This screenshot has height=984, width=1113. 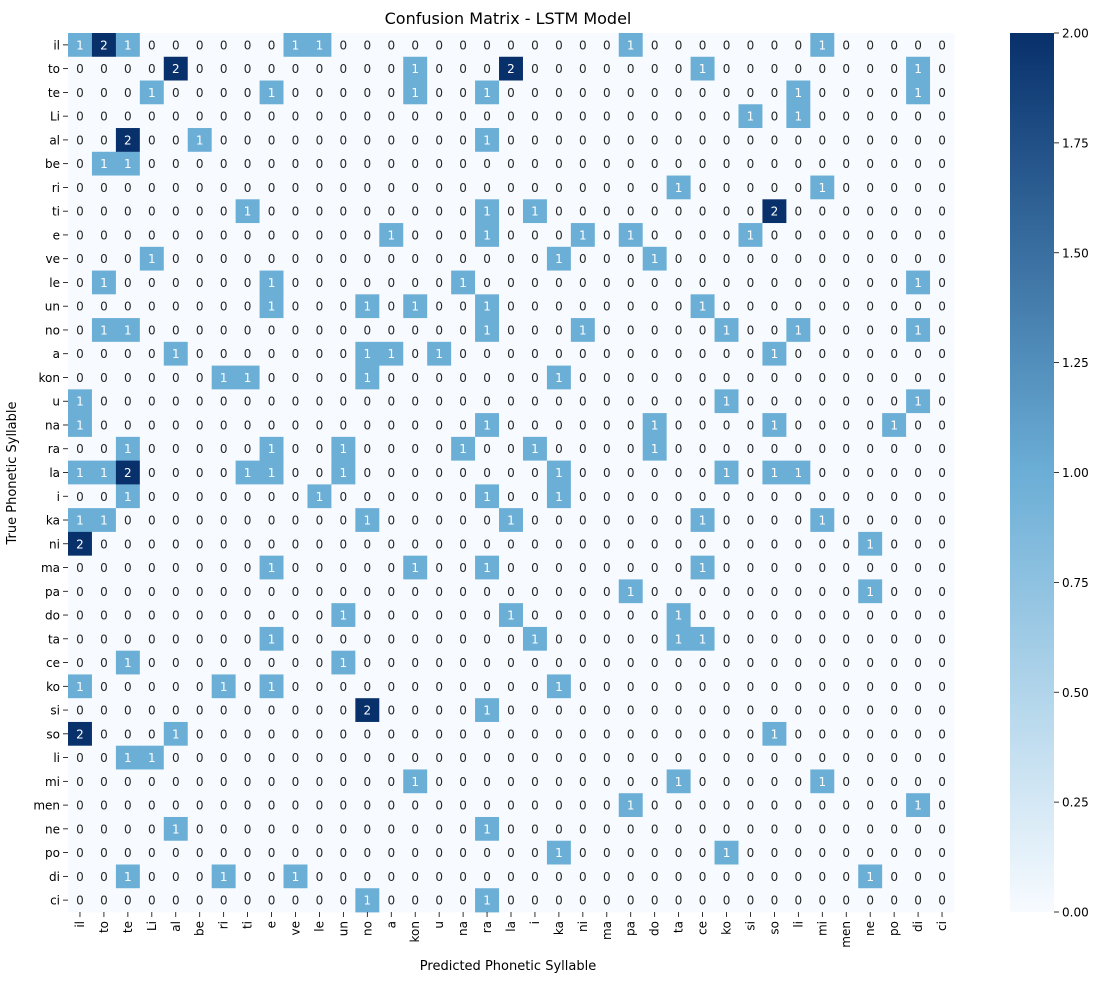 I want to click on cell-value-label: 1, so click(x=799, y=93).